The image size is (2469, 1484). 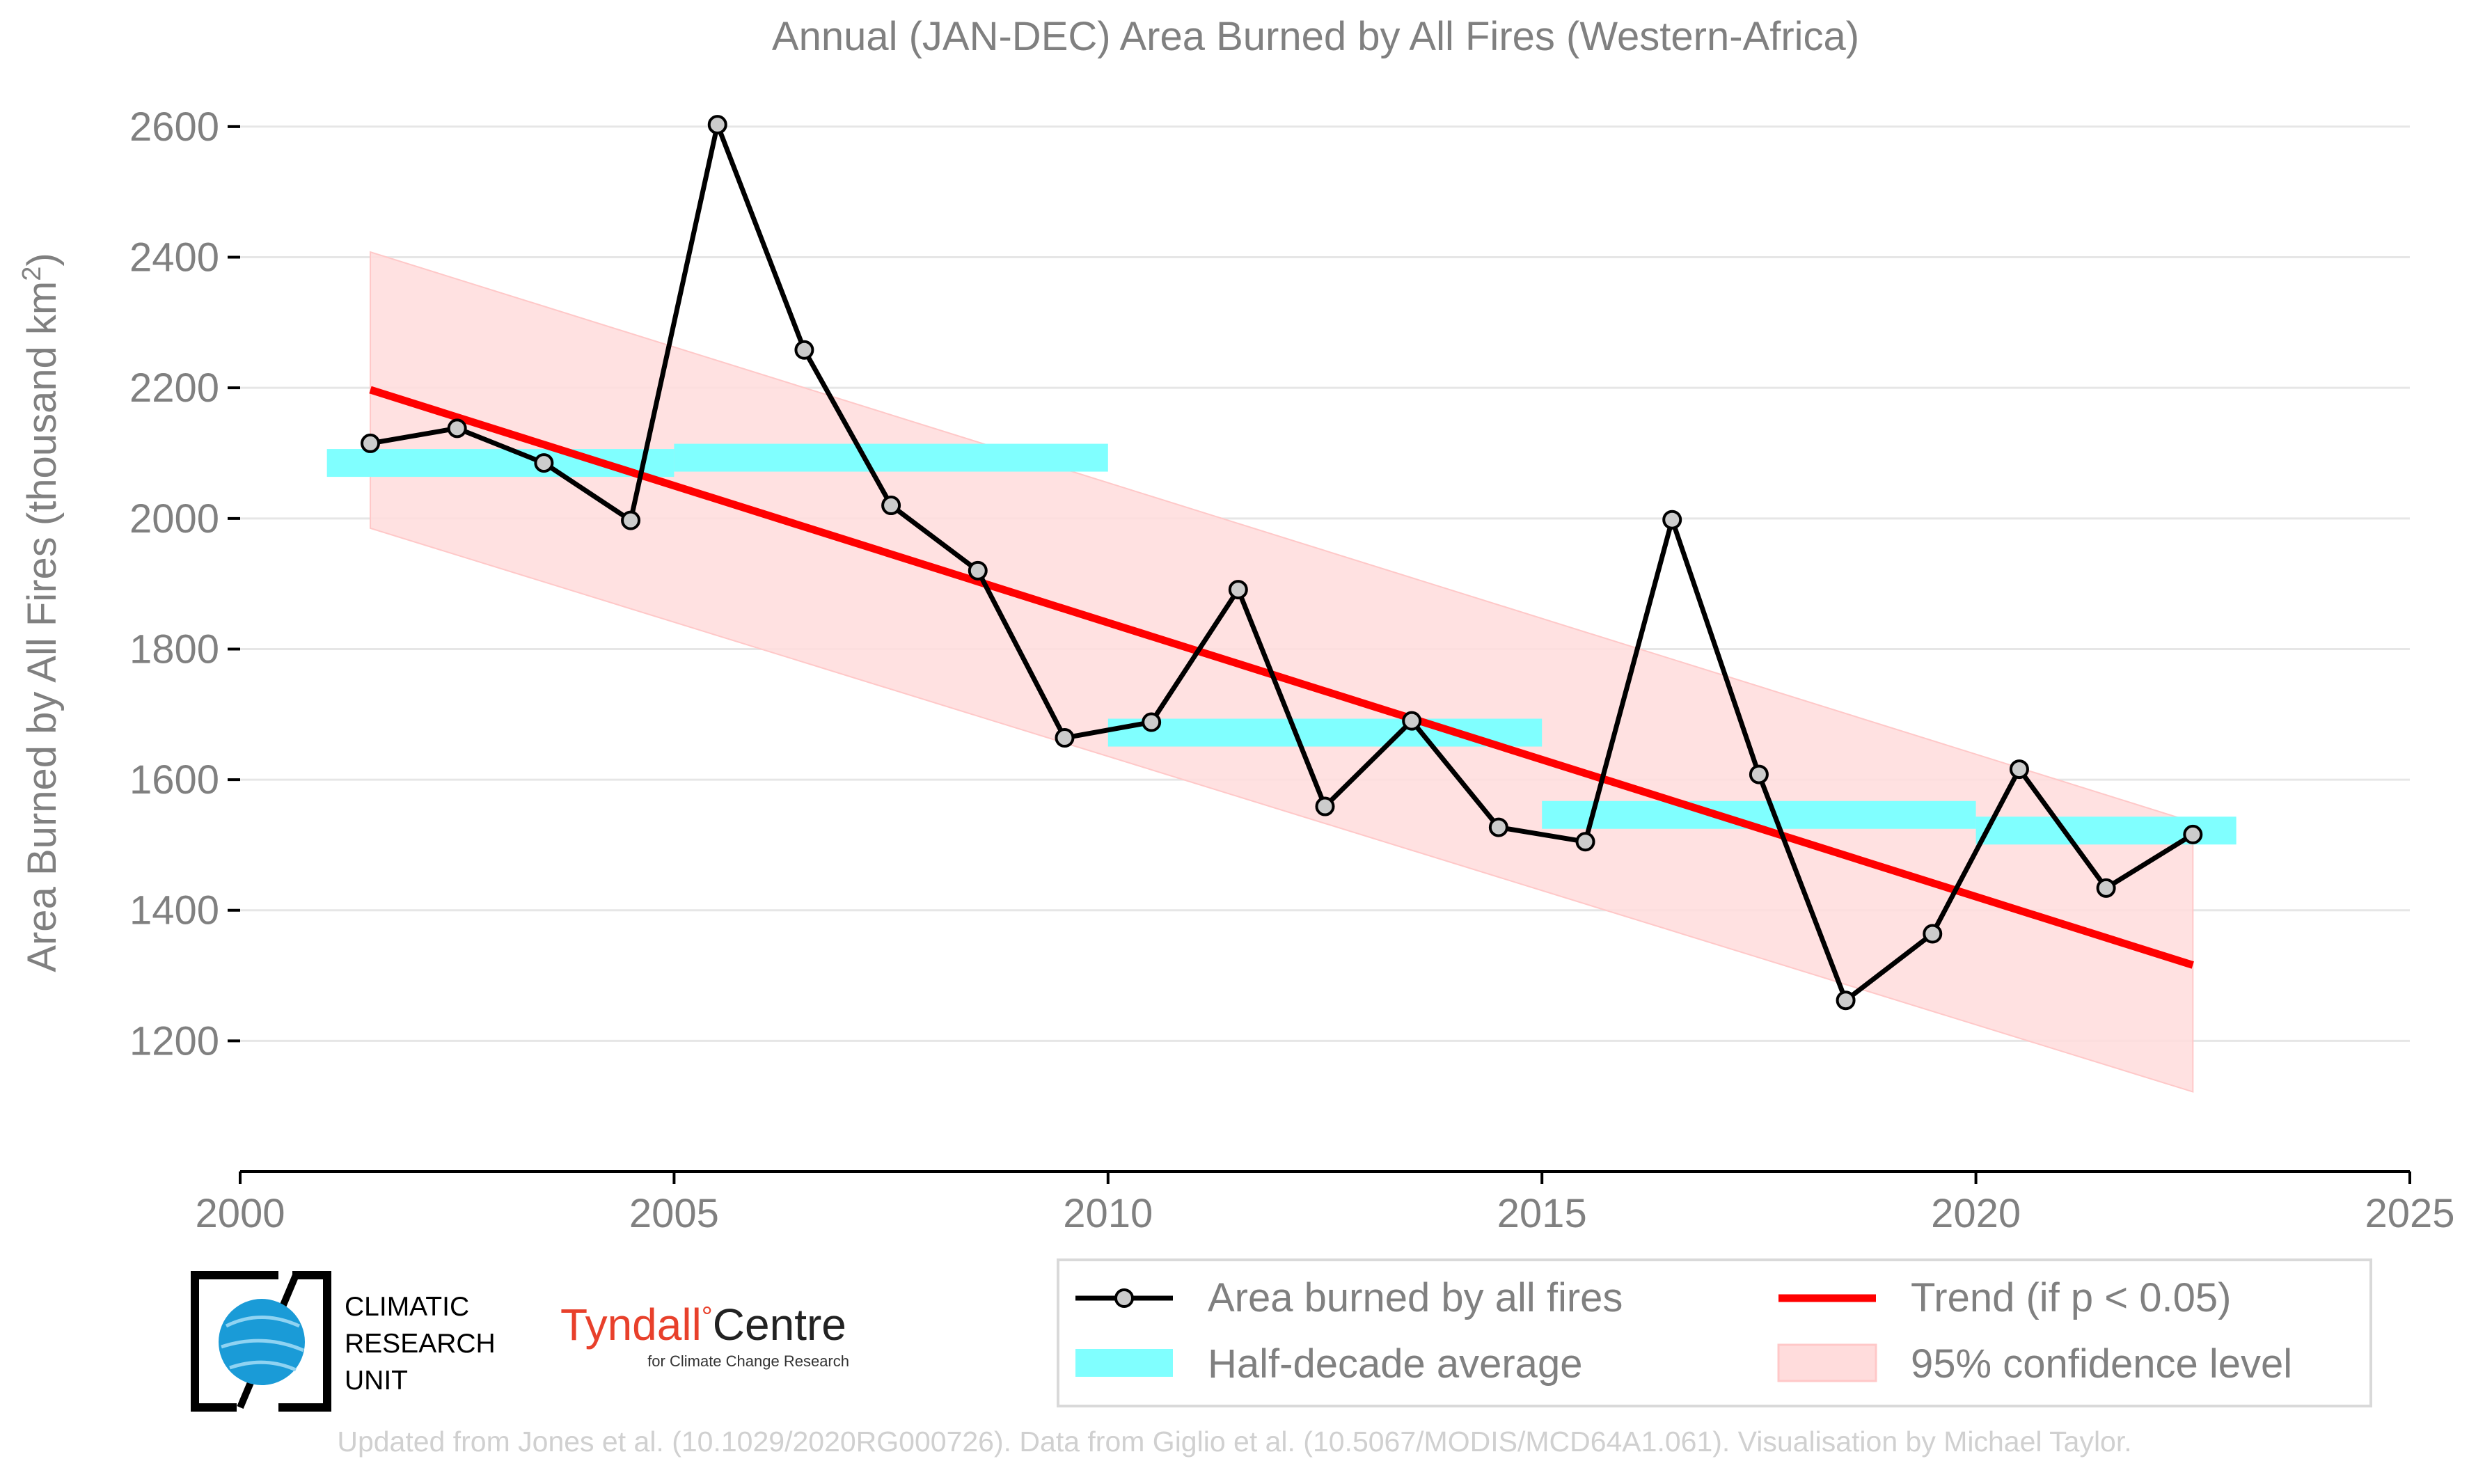 What do you see at coordinates (174, 649) in the screenshot?
I see `y-tick-label-1800: 1800` at bounding box center [174, 649].